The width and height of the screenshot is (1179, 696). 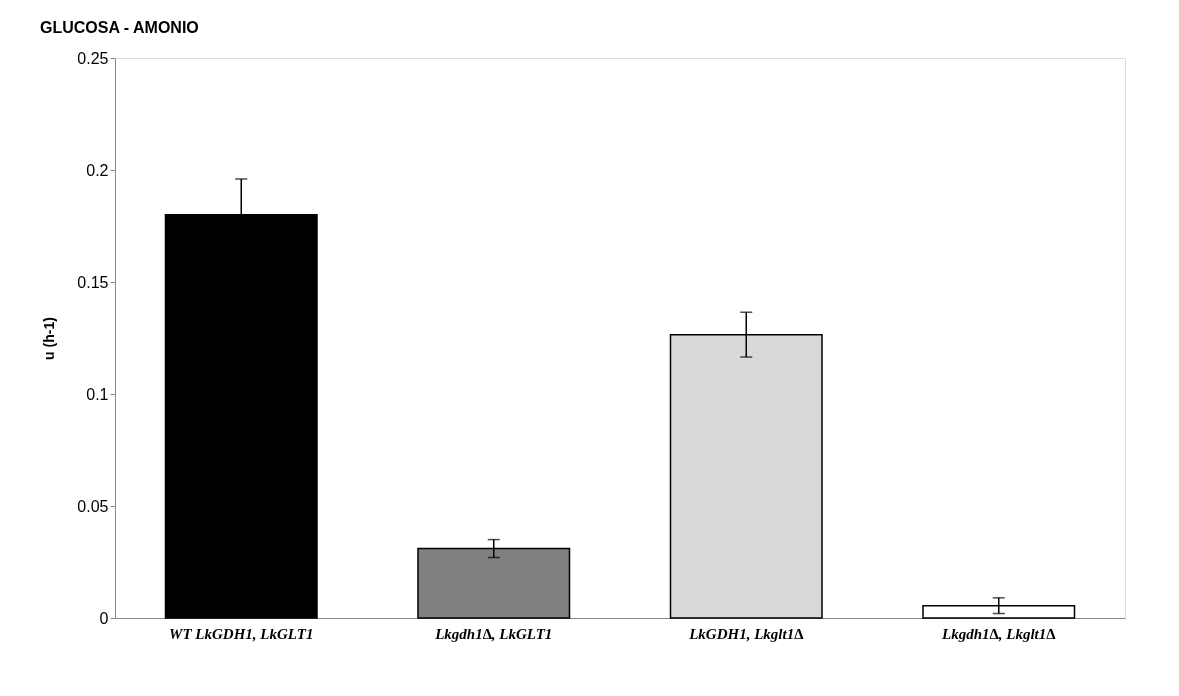 What do you see at coordinates (119, 27) in the screenshot?
I see `chart-title: GLUCOSA - AMONIO` at bounding box center [119, 27].